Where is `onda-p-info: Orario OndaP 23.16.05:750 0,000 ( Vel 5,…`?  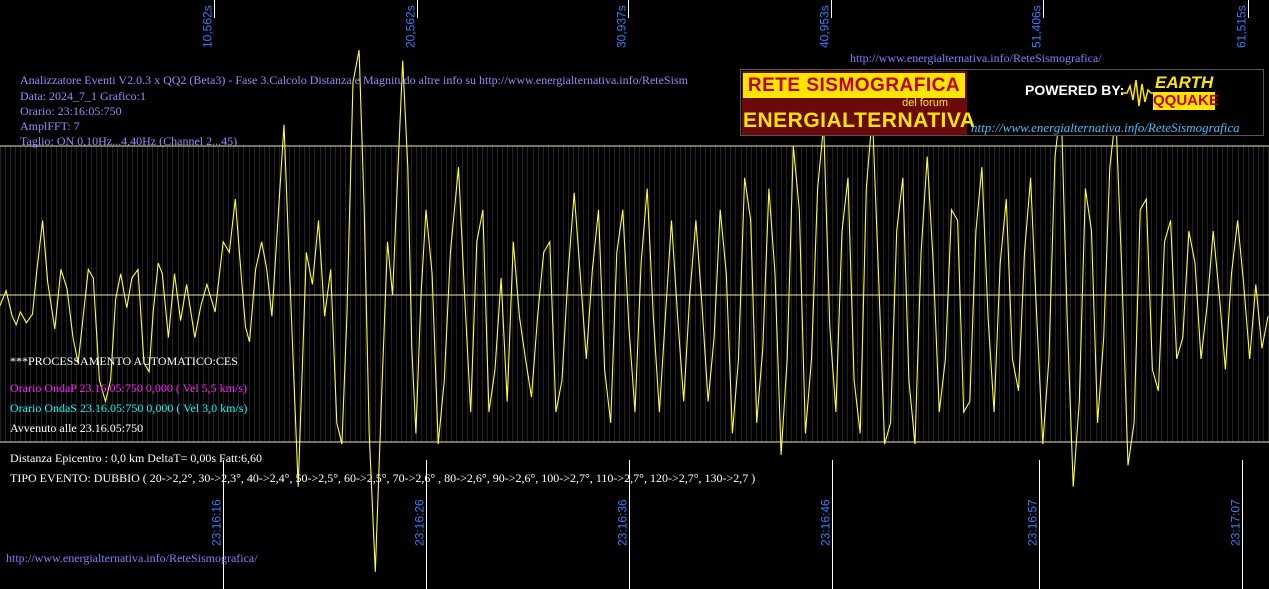 onda-p-info: Orario OndaP 23.16.05:750 0,000 ( Vel 5,… is located at coordinates (128, 388).